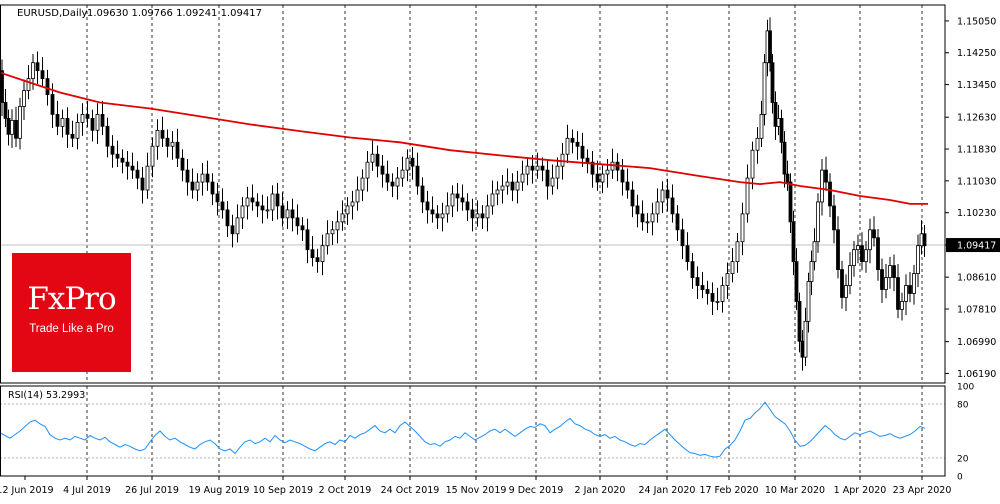  Describe the element at coordinates (152, 490) in the screenshot. I see `x-tick-label: 26 Jul 2019` at that location.